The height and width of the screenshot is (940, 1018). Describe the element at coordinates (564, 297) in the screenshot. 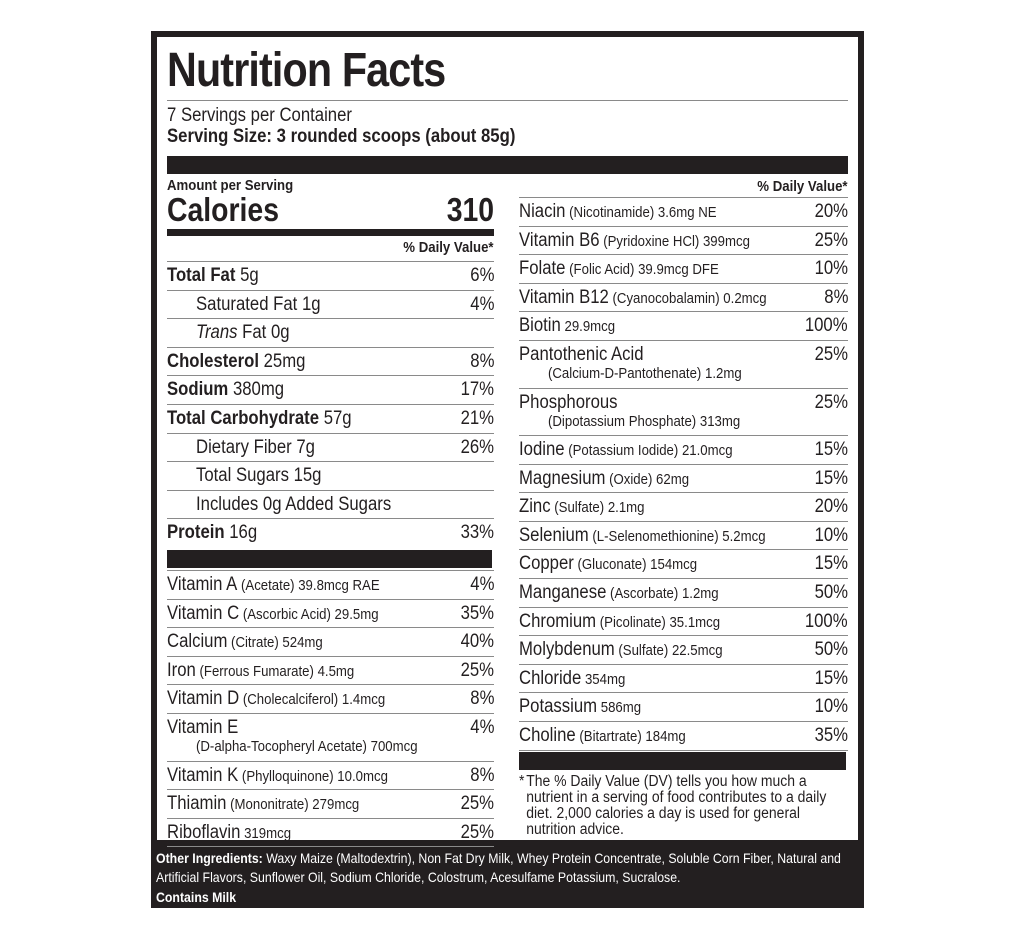

I see `vitamin-label: Vitamin B12` at that location.